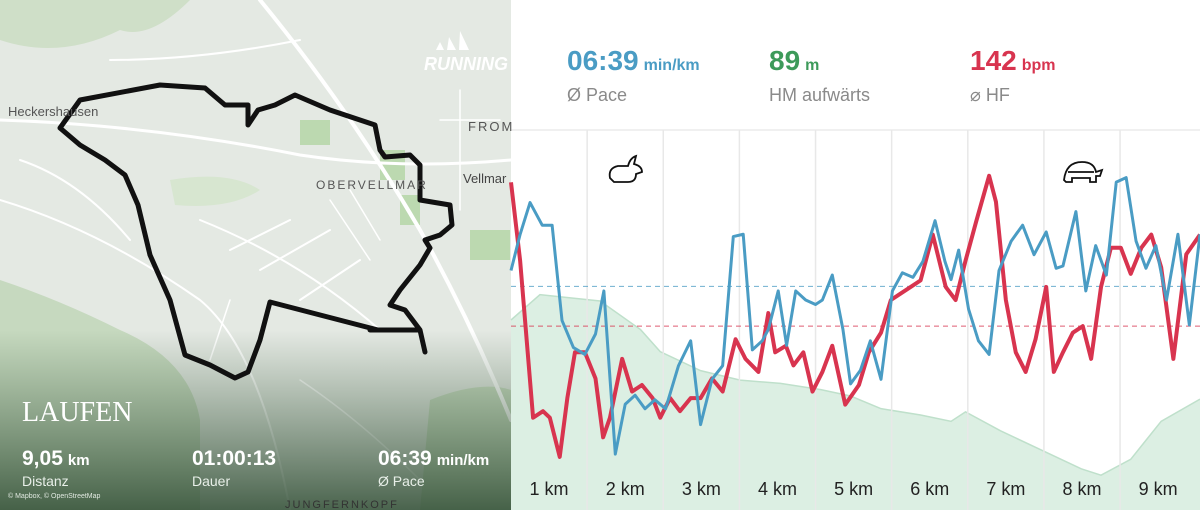 This screenshot has height=510, width=1200. I want to click on x-tick-label: 9 km, so click(1158, 489).